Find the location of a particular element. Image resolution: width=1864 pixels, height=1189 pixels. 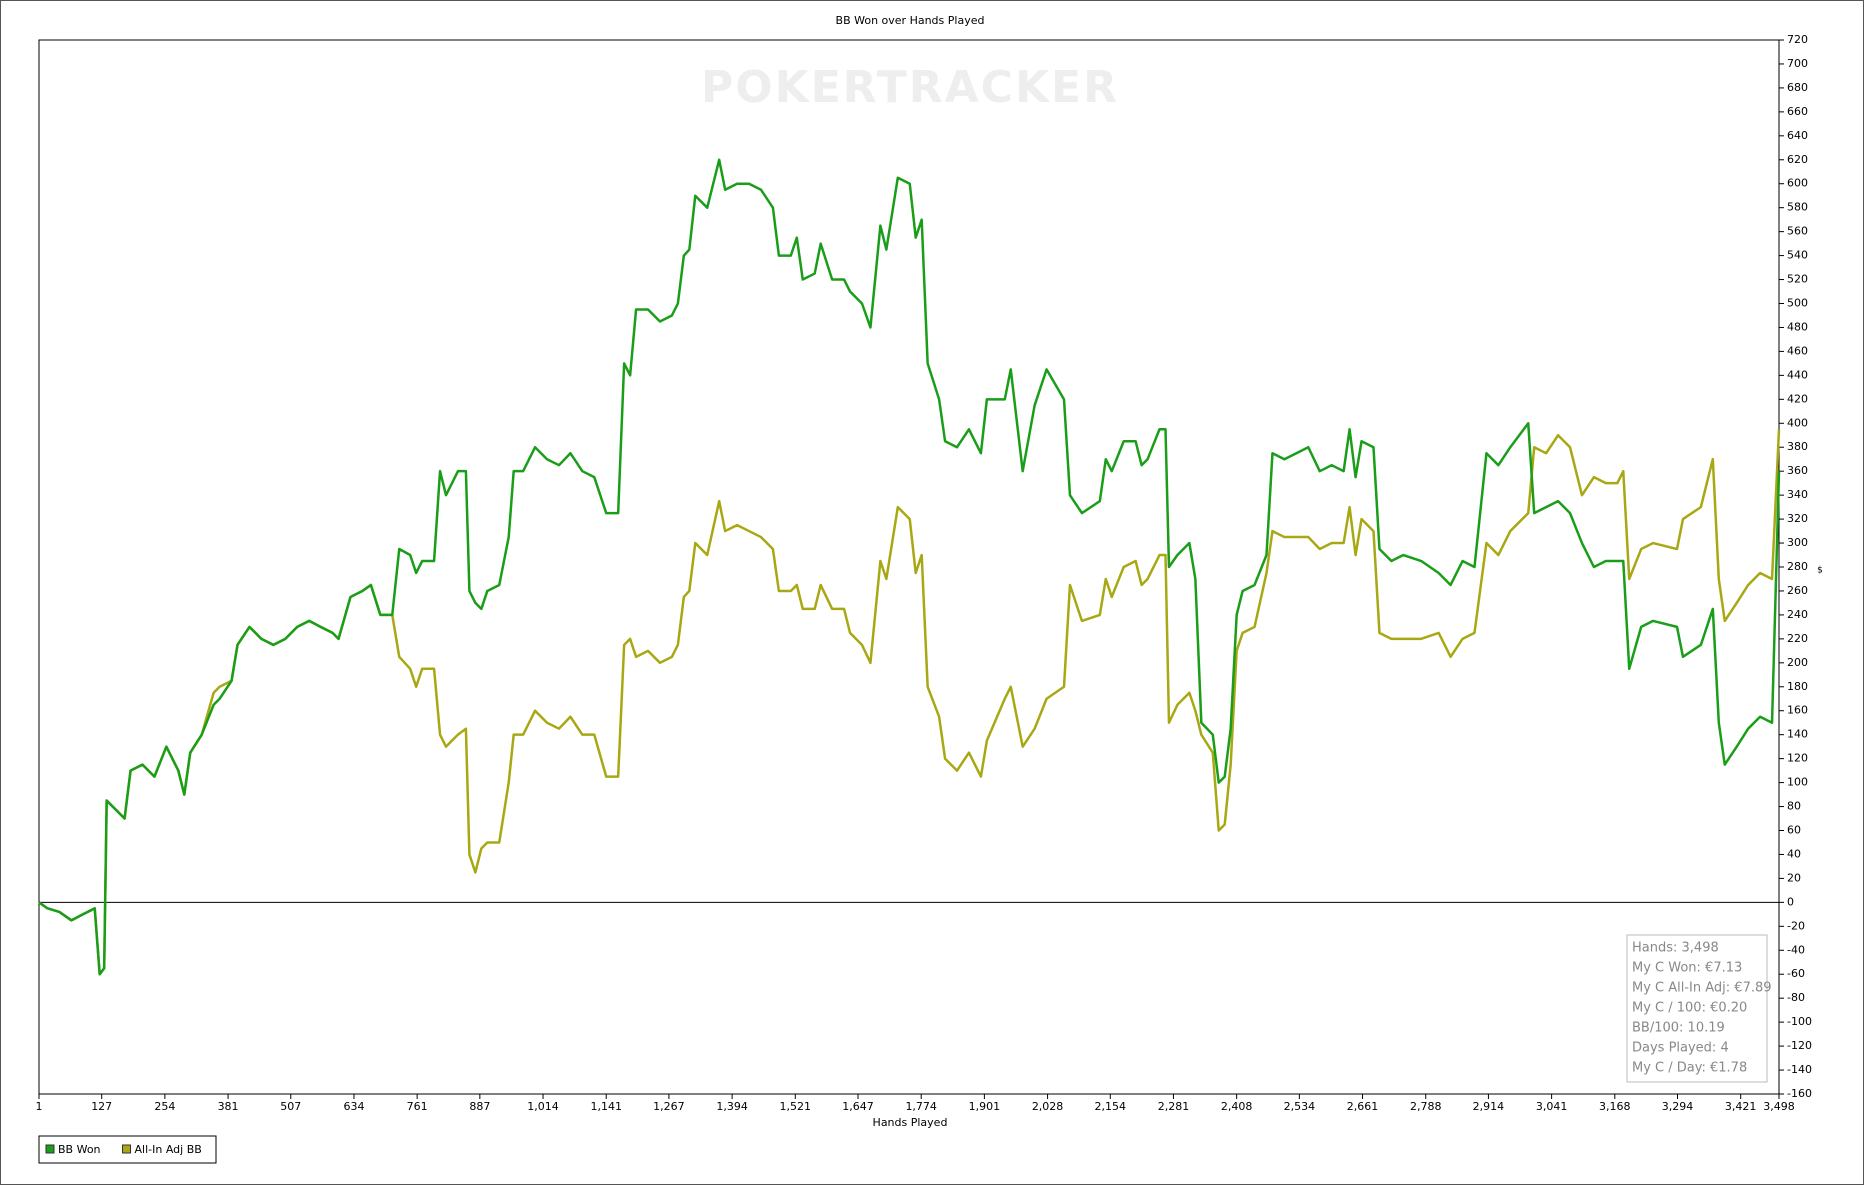

x-tick-label: 2,914 is located at coordinates (1489, 1106).